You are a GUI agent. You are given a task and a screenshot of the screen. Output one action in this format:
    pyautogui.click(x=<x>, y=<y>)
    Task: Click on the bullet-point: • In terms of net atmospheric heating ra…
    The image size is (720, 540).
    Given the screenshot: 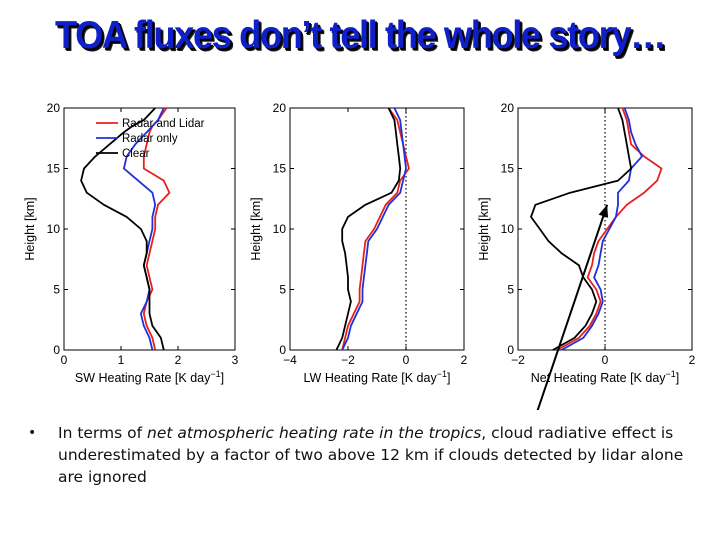 What is the action you would take?
    pyautogui.click(x=363, y=455)
    